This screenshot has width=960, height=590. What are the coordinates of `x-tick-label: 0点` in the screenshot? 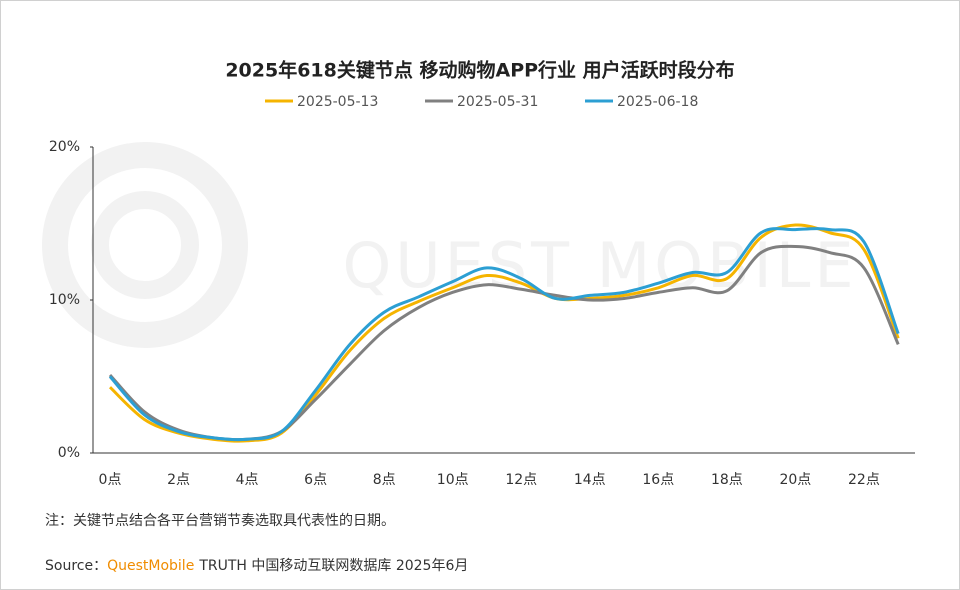 It's located at (110, 480).